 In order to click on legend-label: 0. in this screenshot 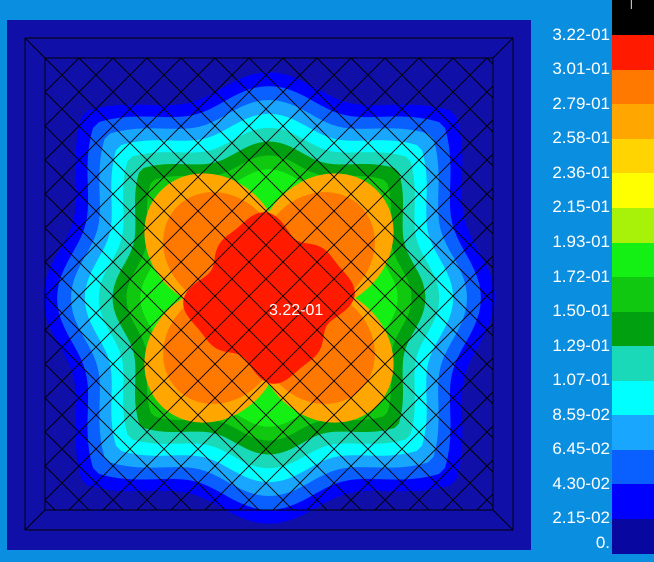, I will do `click(602, 542)`.